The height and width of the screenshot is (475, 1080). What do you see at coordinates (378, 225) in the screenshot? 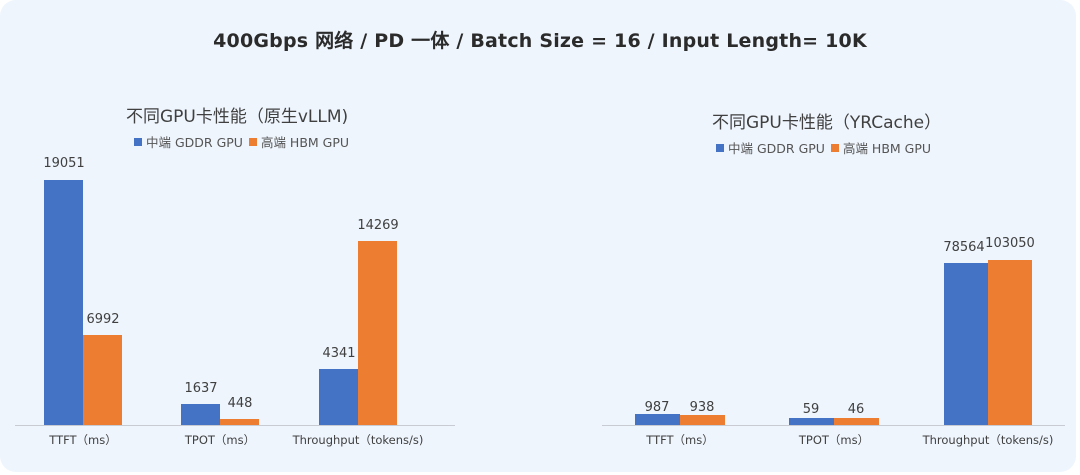
I see `value-label: 14269` at bounding box center [378, 225].